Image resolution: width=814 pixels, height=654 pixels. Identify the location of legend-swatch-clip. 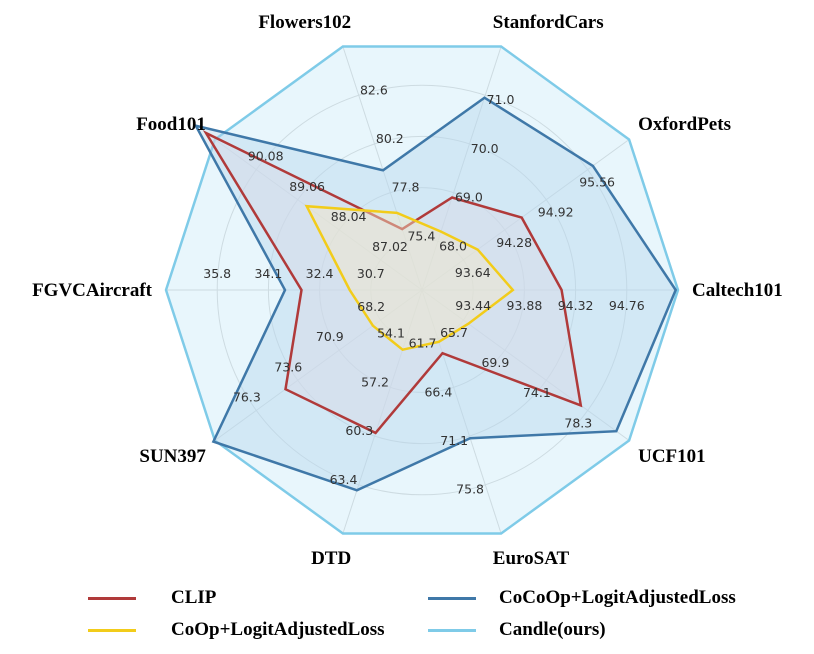
(112, 598).